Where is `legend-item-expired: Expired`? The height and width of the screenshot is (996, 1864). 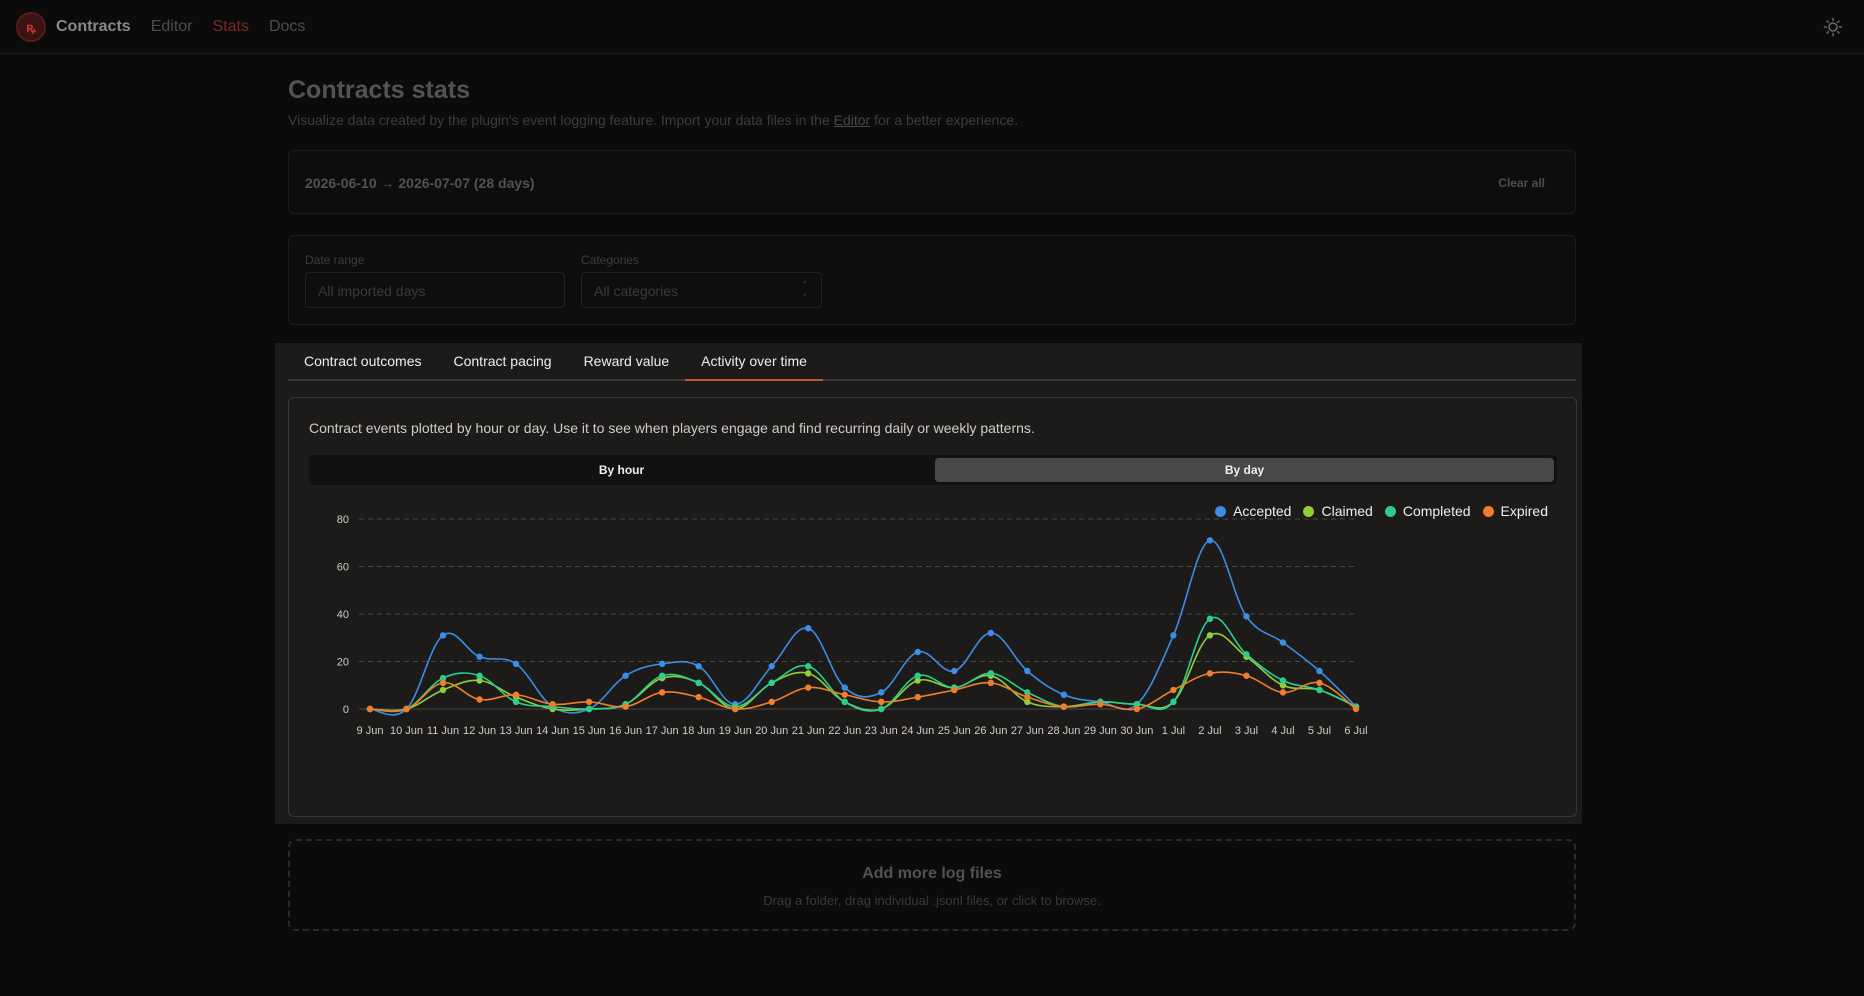
legend-item-expired: Expired is located at coordinates (1515, 511).